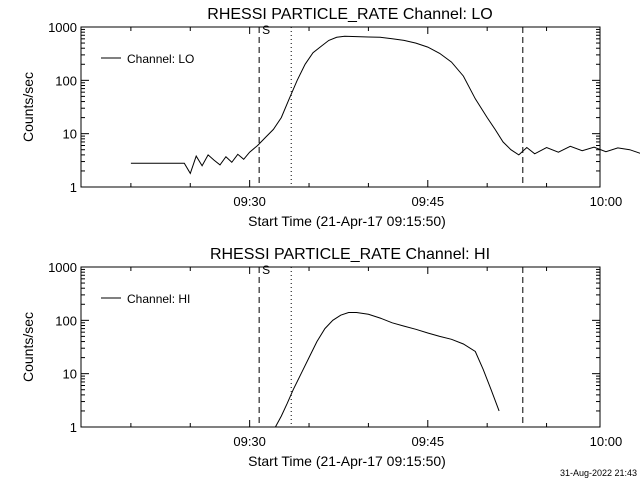  I want to click on panel-lo-y-tick-label: 100, so click(66, 80).